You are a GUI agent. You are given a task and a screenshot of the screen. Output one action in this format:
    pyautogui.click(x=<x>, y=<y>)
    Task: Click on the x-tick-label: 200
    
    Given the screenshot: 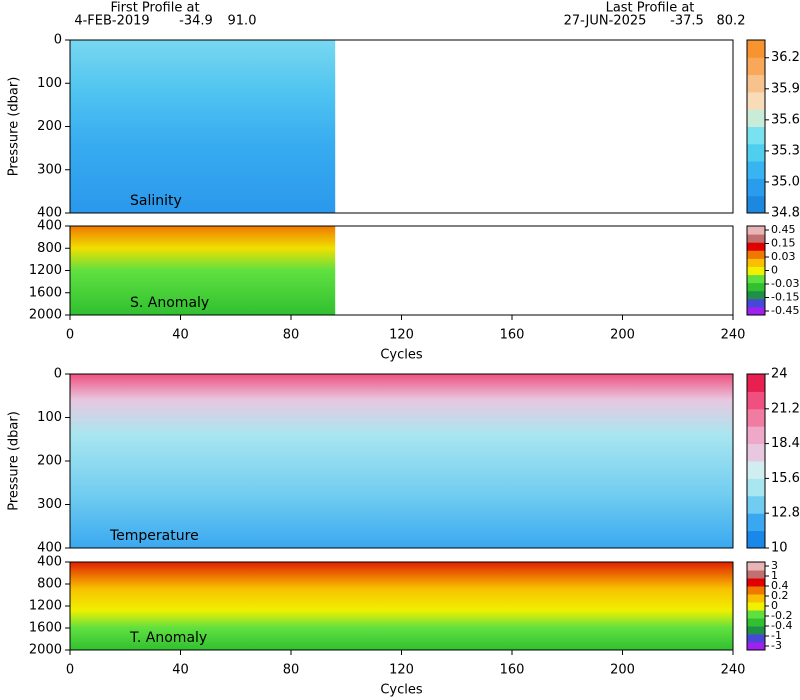 What is the action you would take?
    pyautogui.click(x=622, y=335)
    